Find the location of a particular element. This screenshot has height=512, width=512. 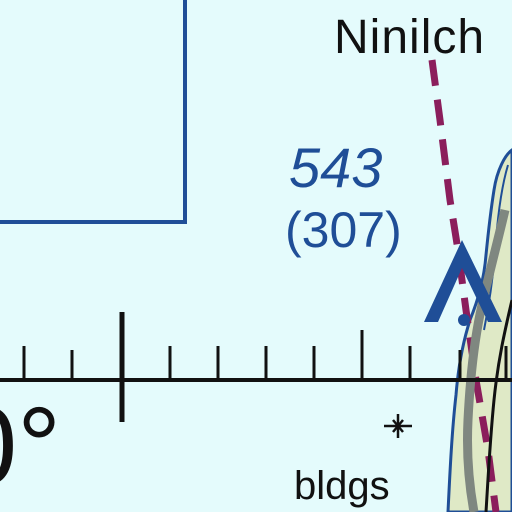

boundary-dashed-line is located at coordinates (464, 285).